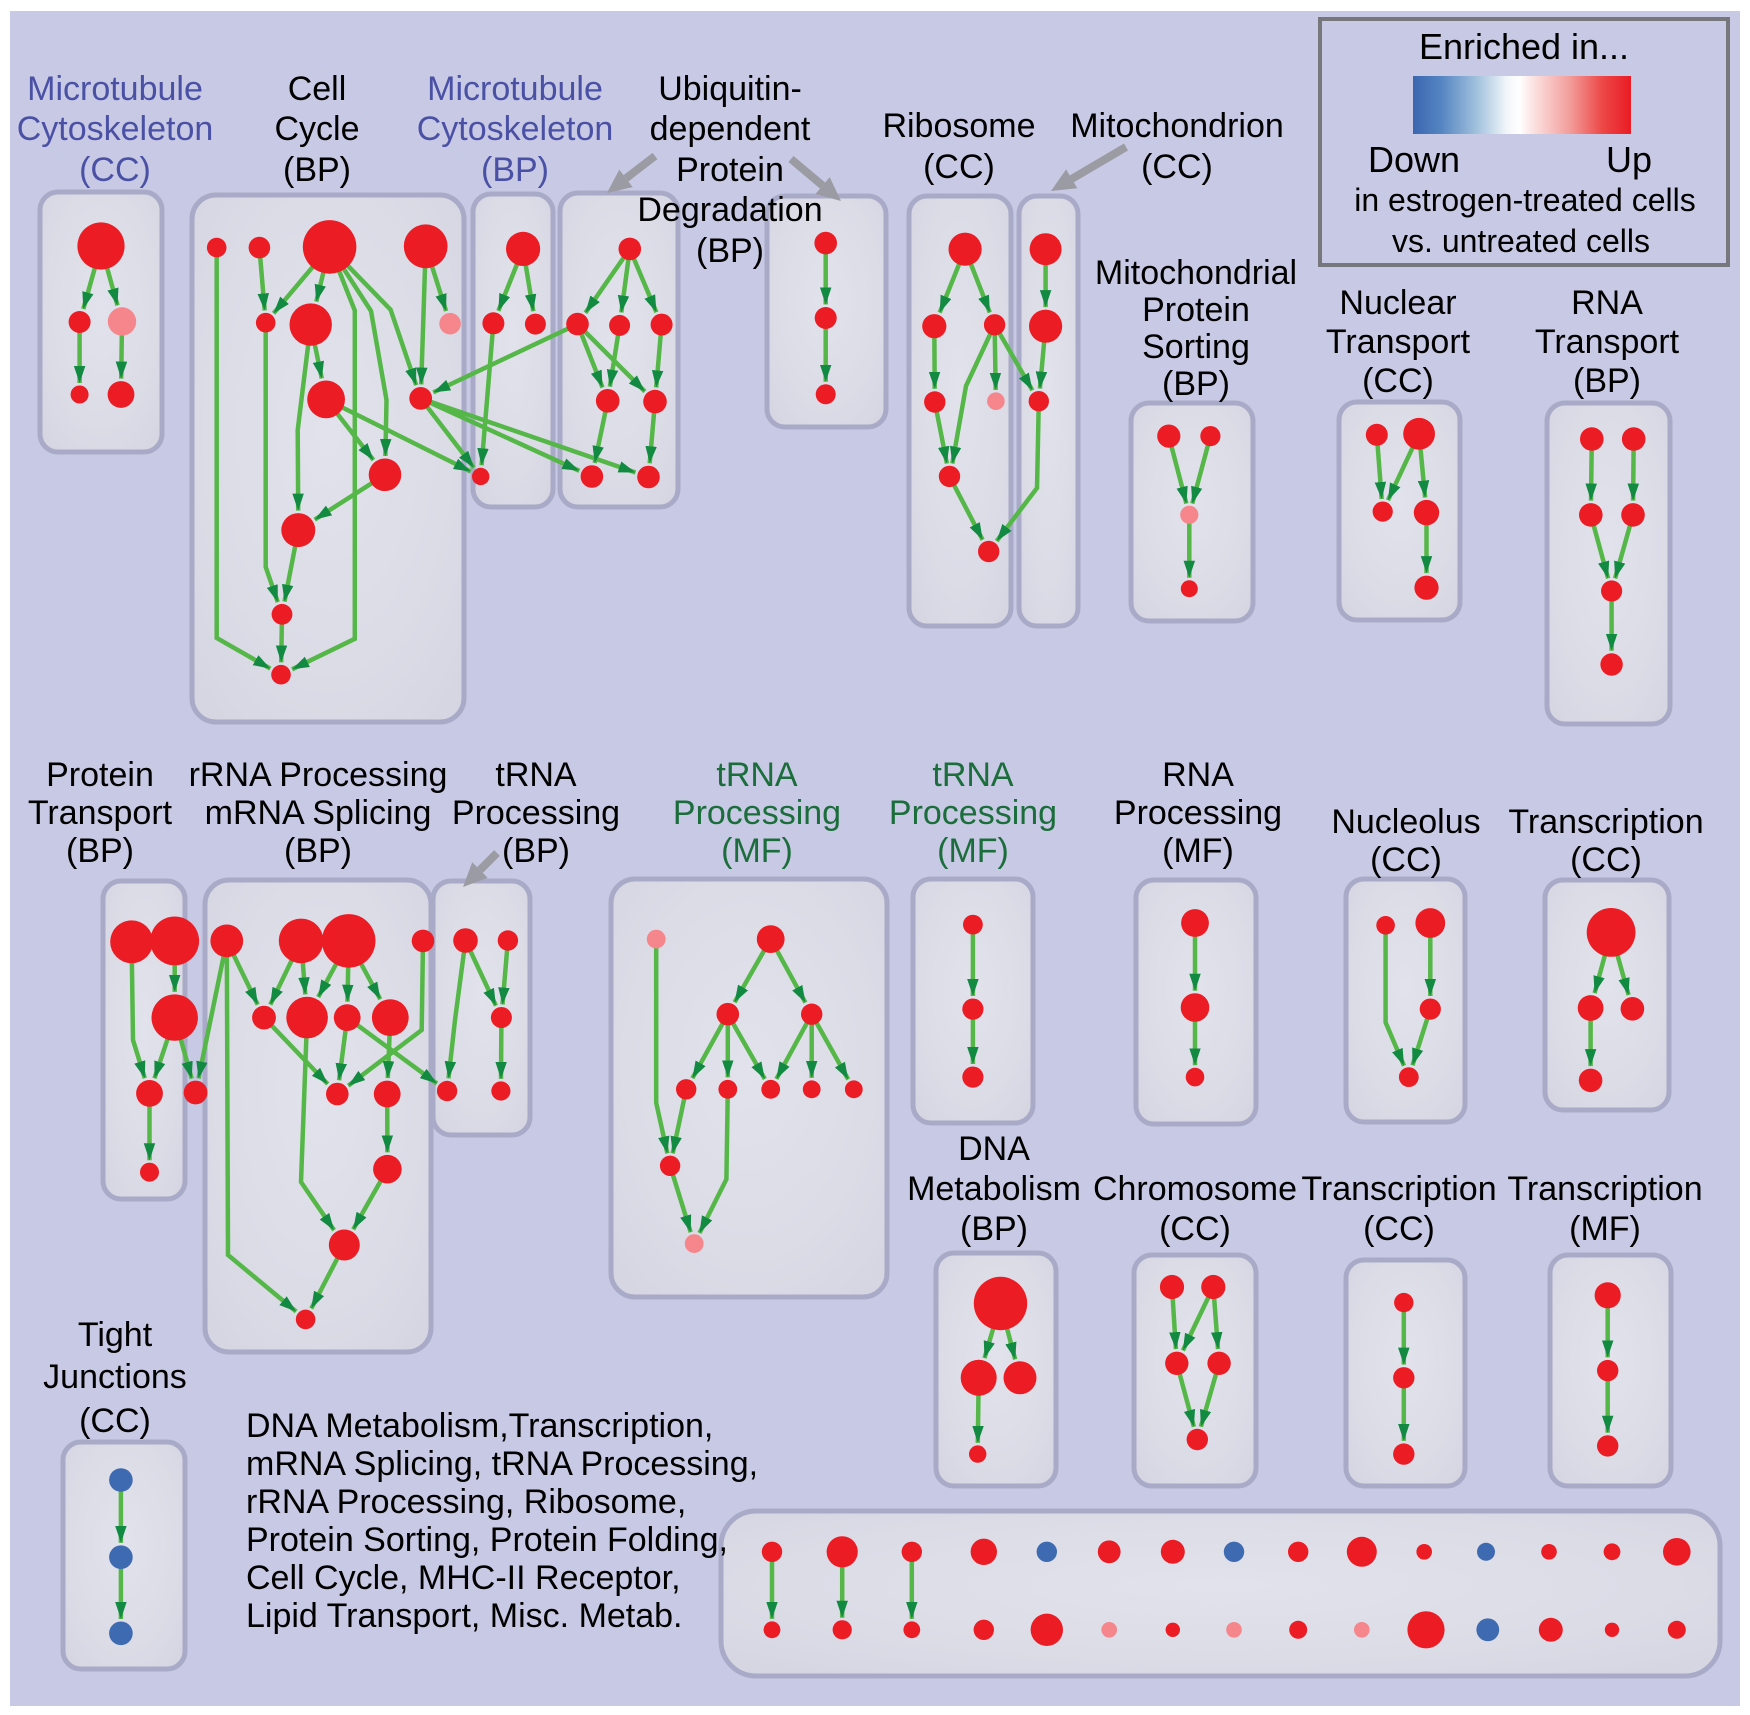 The height and width of the screenshot is (1715, 1750). I want to click on svg-text: Metabolism, so click(994, 1189).